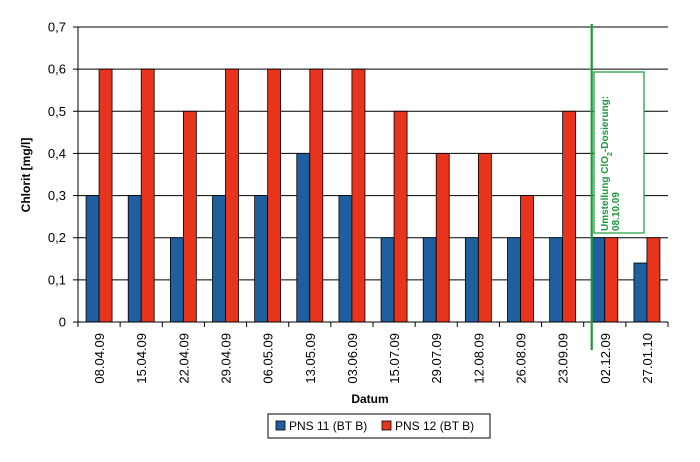  What do you see at coordinates (610, 154) in the screenshot?
I see `annotation-subscript: 2` at bounding box center [610, 154].